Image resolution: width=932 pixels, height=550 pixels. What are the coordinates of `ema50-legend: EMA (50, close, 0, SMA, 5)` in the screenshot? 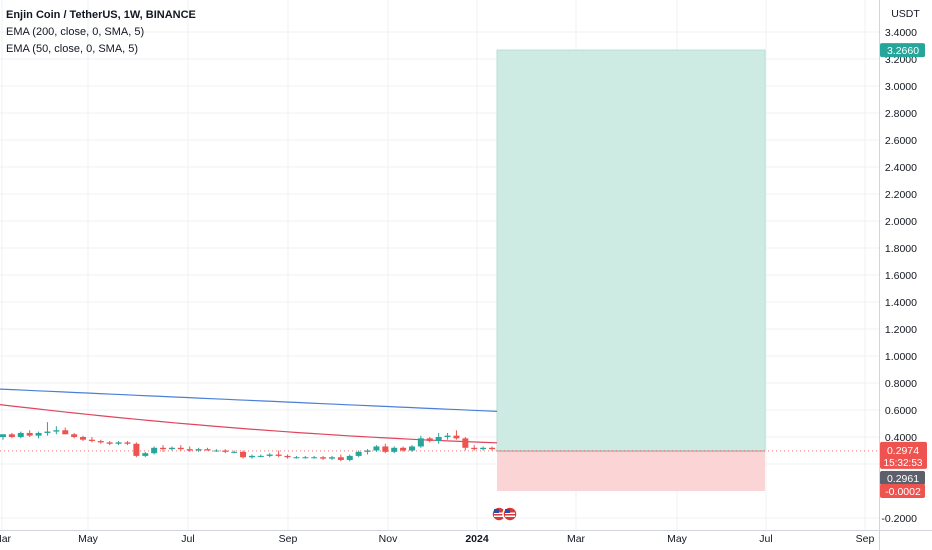 It's located at (72, 49).